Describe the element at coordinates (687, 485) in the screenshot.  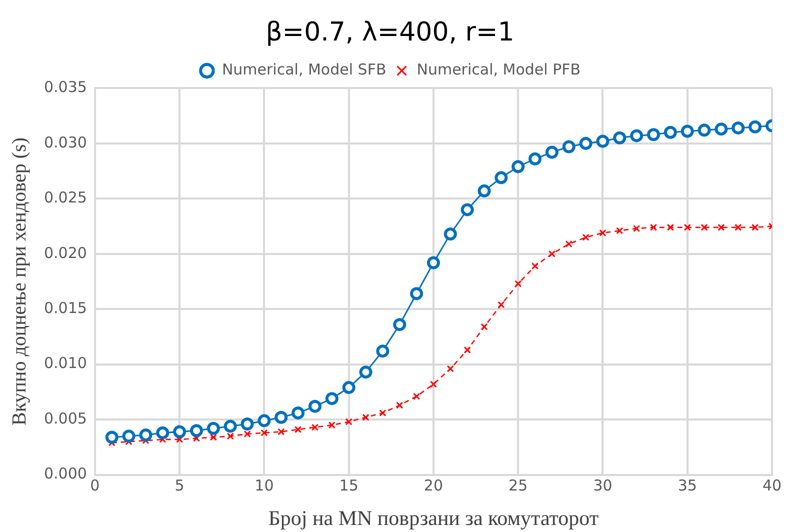
I see `x-tick-label: 35` at that location.